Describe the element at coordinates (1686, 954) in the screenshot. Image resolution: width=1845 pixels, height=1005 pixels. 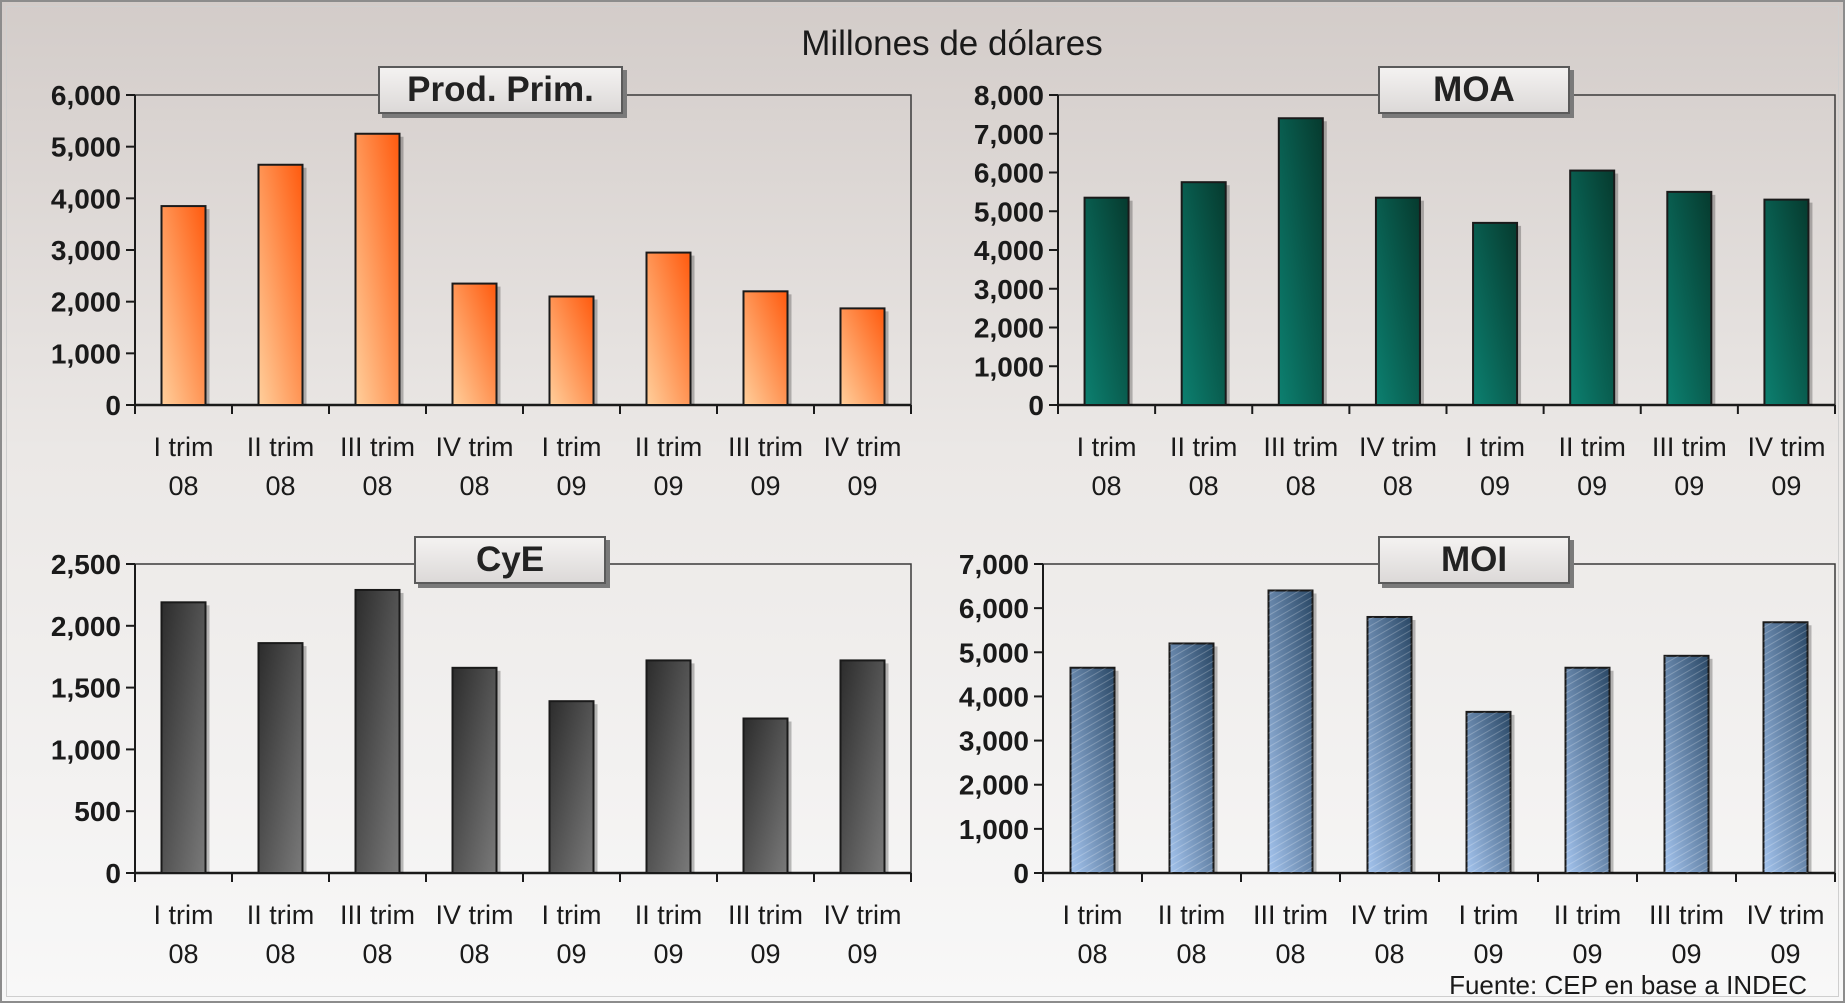
I see `moi-x-tick-label-year: 09` at that location.